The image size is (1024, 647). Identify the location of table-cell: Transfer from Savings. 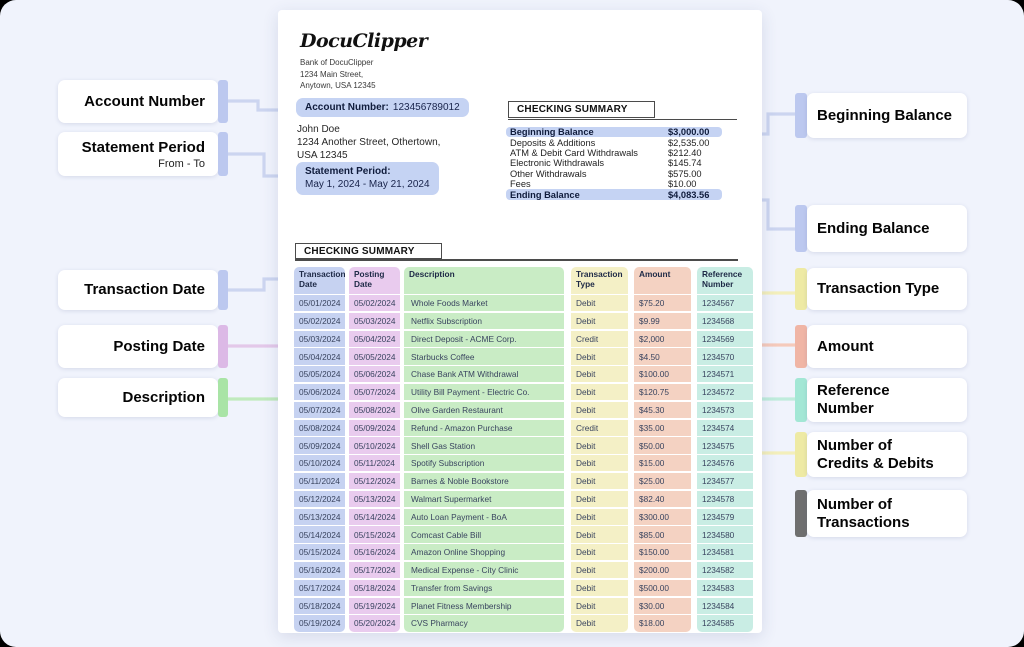
(484, 588).